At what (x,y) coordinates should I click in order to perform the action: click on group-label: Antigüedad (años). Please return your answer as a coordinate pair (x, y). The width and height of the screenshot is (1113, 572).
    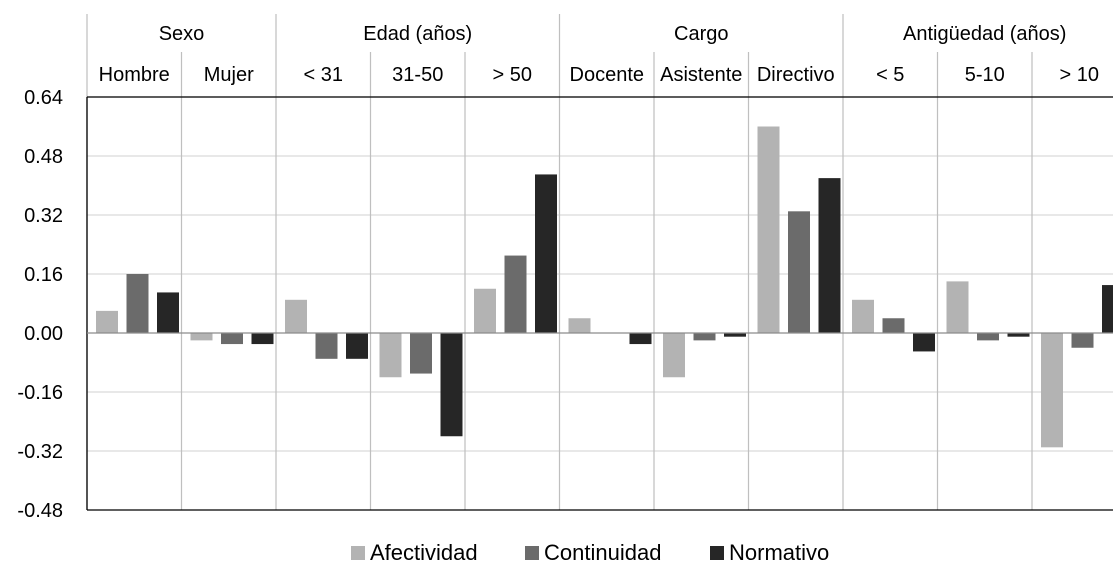
    Looking at the image, I should click on (984, 34).